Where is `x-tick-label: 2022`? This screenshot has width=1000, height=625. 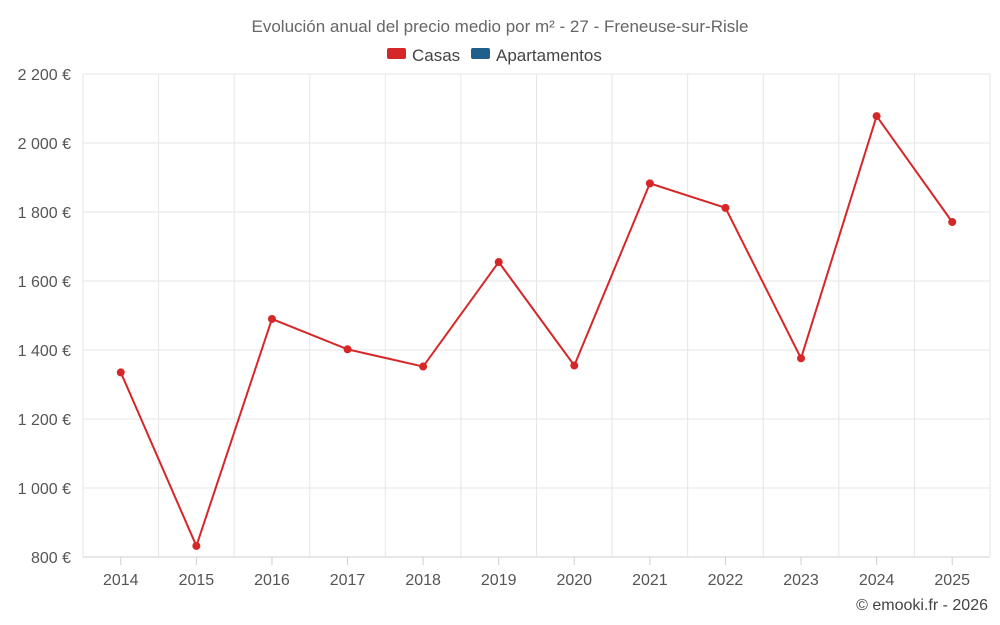 x-tick-label: 2022 is located at coordinates (726, 580).